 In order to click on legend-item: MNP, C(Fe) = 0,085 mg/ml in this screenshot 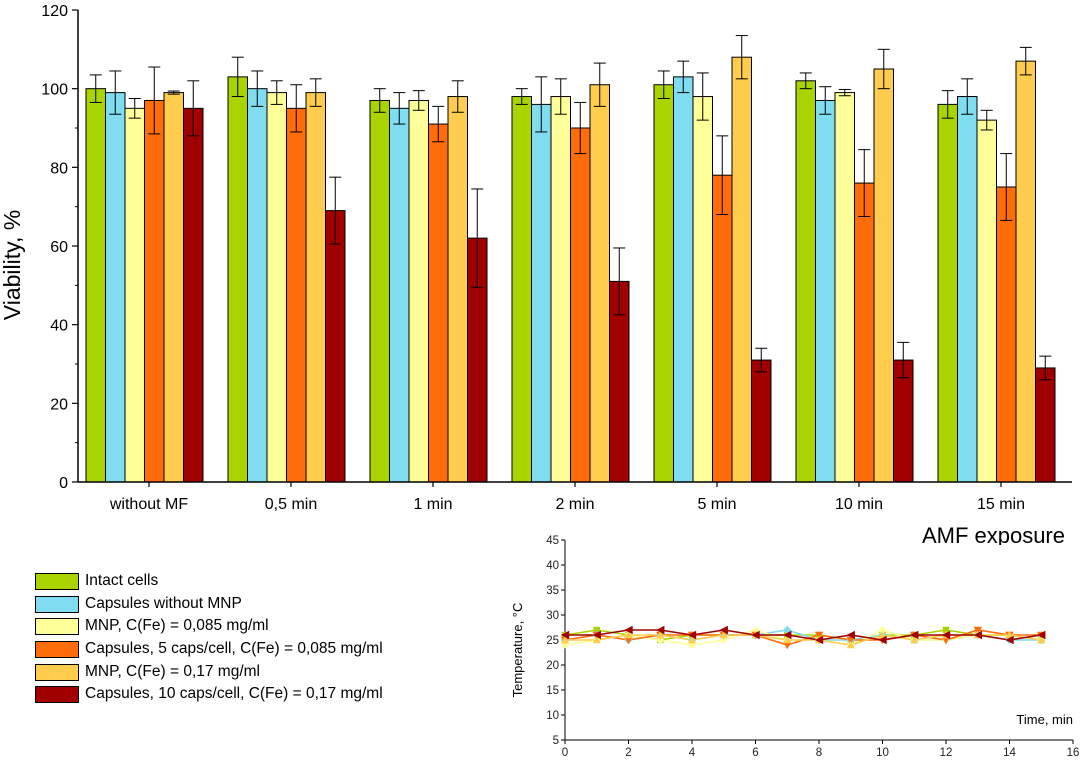, I will do `click(255, 626)`.